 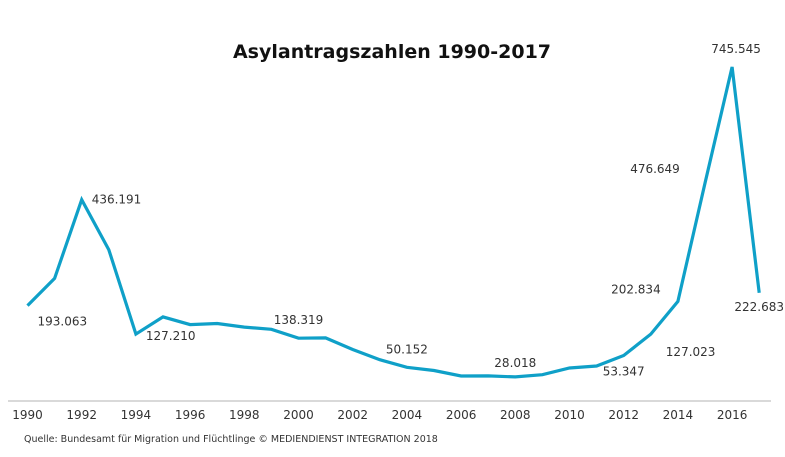 I want to click on x-tick-label: 1996, so click(x=190, y=415).